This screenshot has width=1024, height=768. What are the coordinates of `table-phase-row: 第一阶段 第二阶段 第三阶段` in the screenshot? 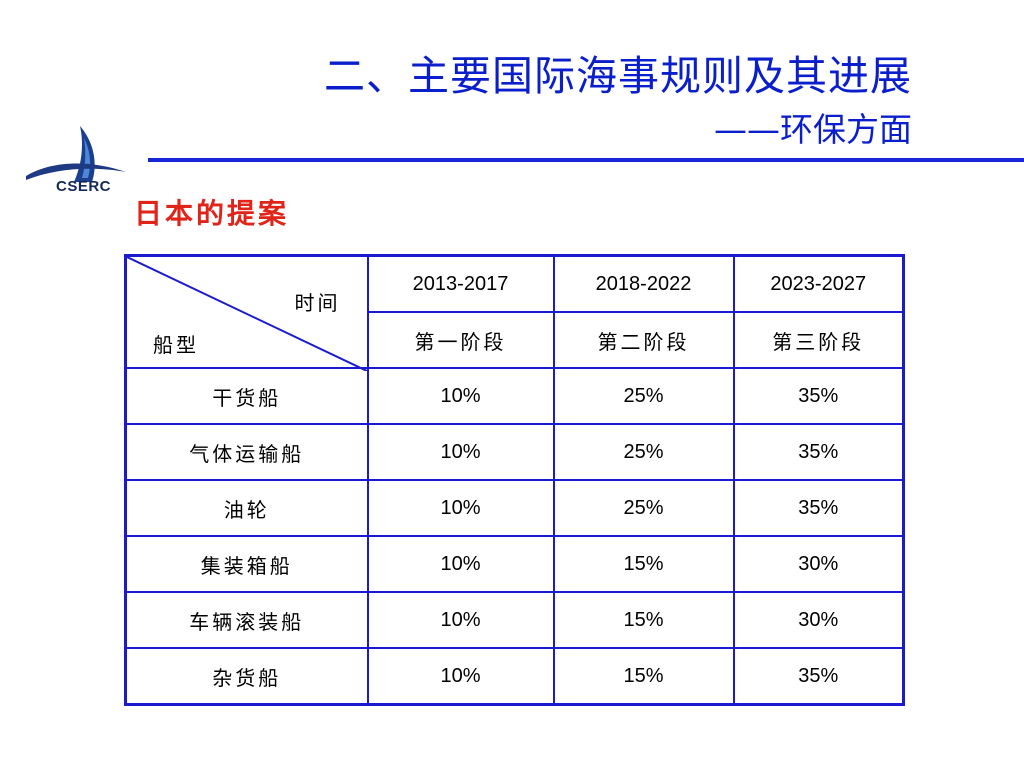 It's located at (515, 340).